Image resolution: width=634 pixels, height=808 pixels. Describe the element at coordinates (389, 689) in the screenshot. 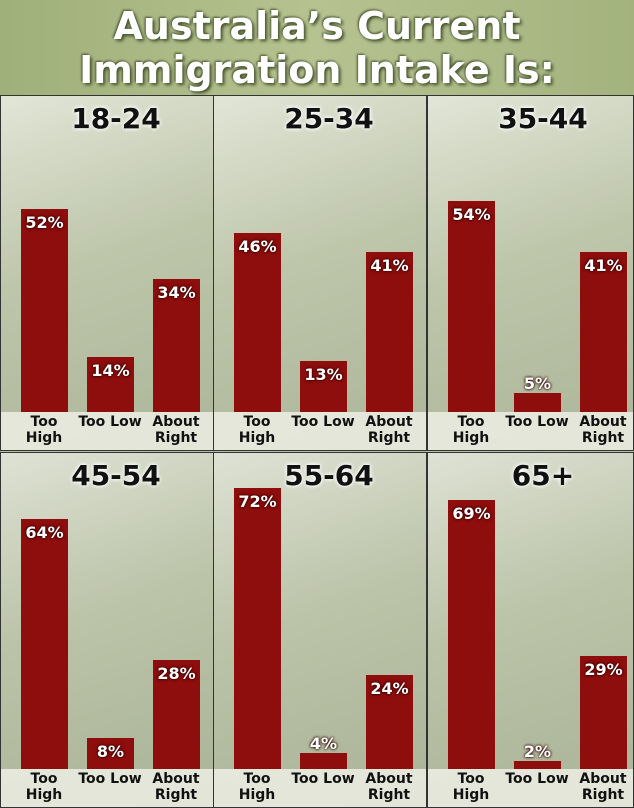

I see `value-label: 24%` at that location.